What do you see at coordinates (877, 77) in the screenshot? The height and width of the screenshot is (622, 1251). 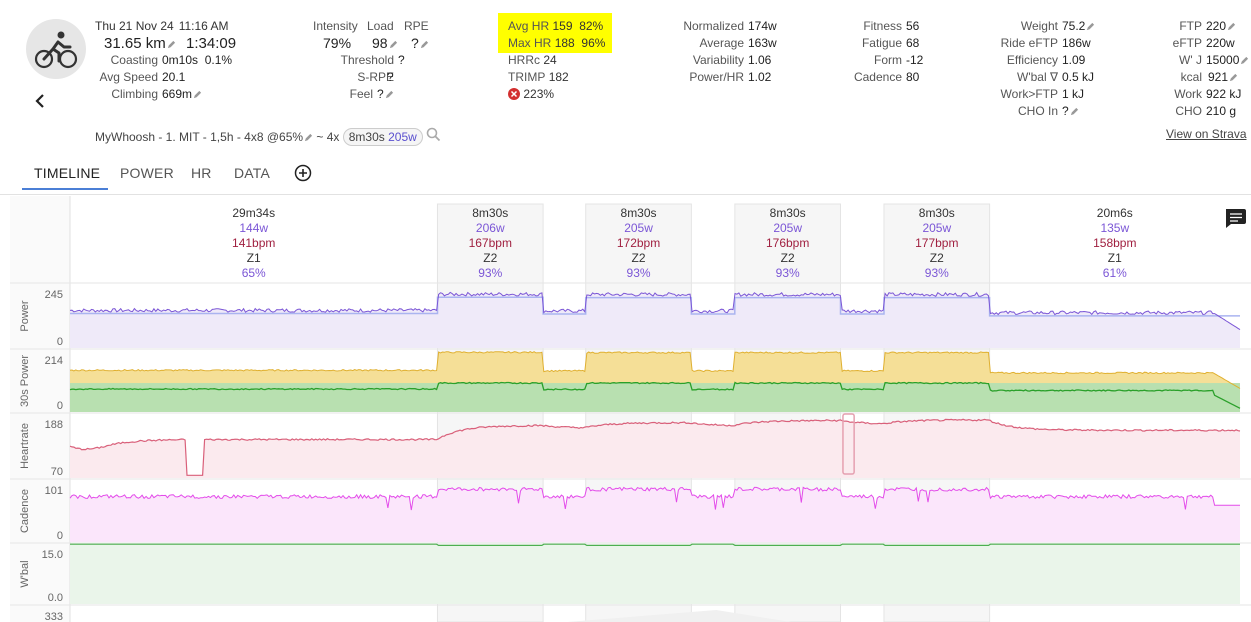 I see `cadence-label: Cadence` at bounding box center [877, 77].